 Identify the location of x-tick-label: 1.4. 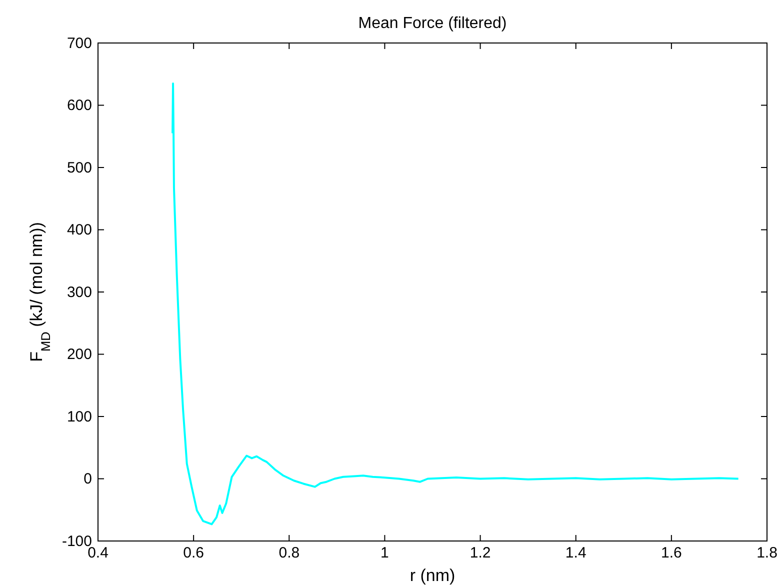
(575, 553).